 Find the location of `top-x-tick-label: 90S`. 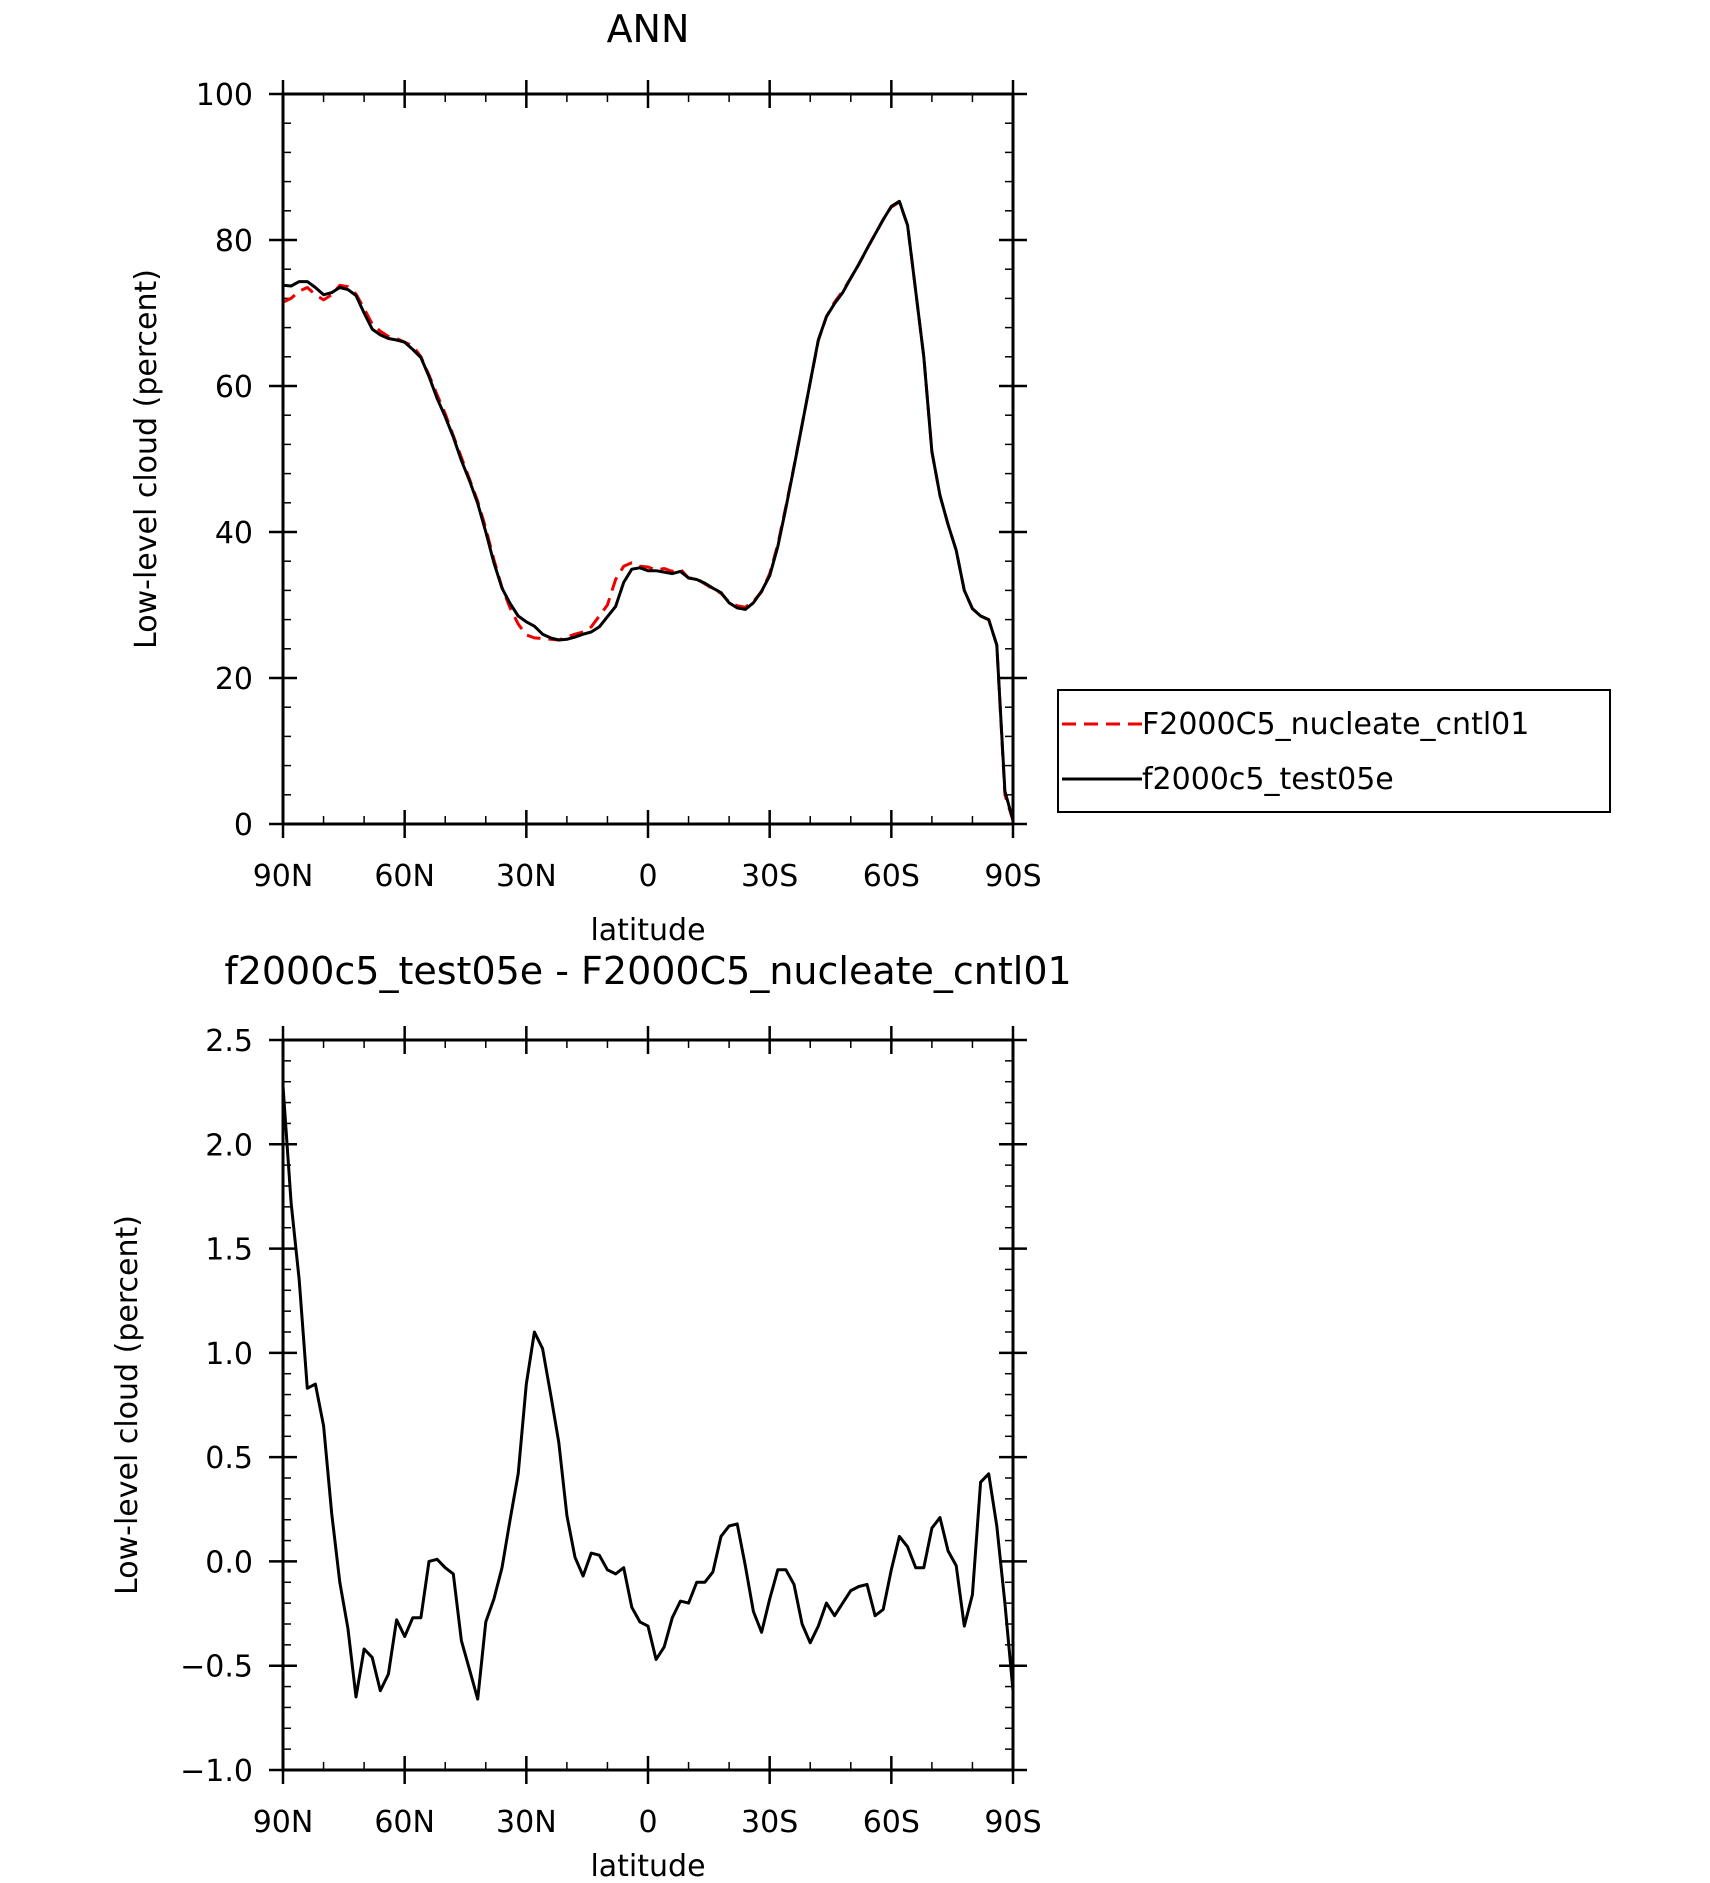

top-x-tick-label: 90S is located at coordinates (1012, 876).